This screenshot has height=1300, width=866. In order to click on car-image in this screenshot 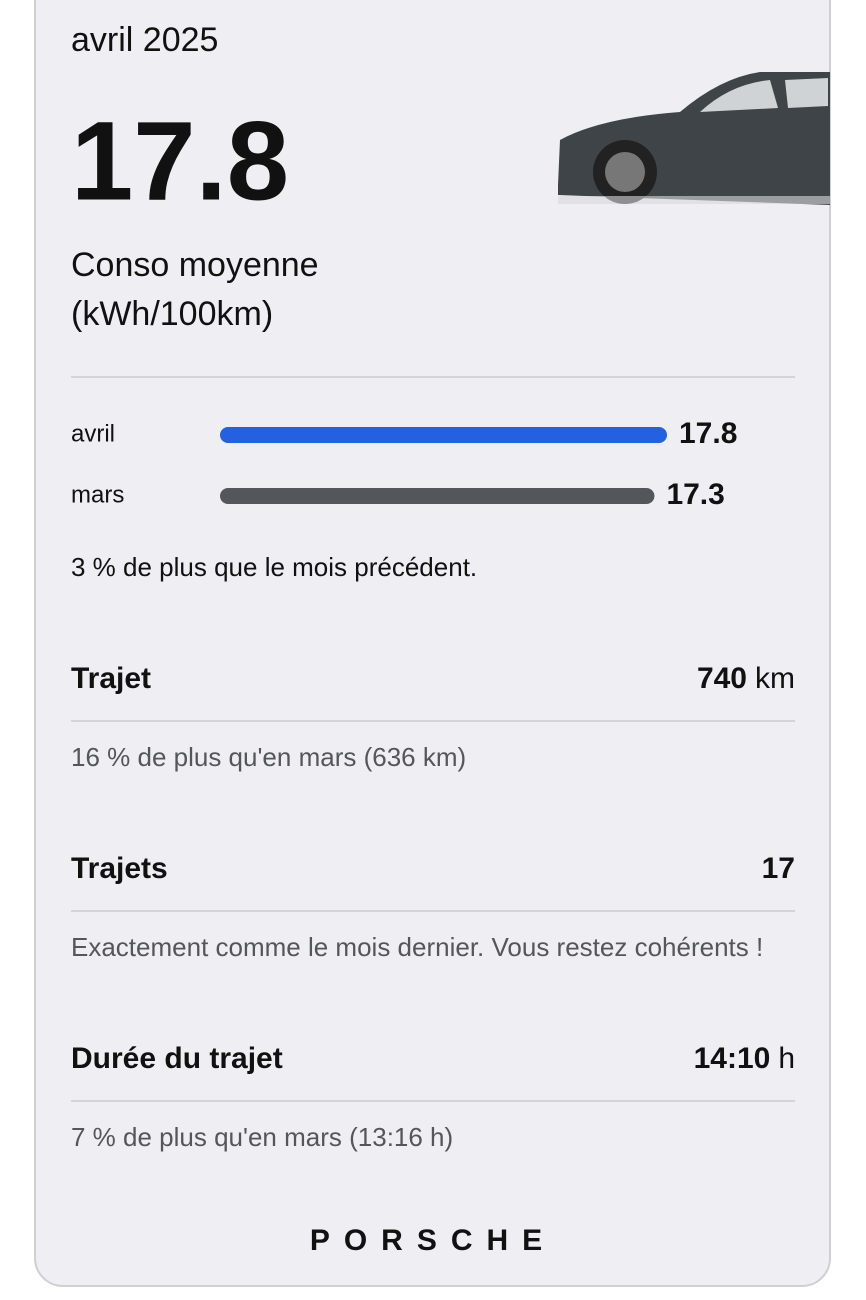, I will do `click(694, 138)`.